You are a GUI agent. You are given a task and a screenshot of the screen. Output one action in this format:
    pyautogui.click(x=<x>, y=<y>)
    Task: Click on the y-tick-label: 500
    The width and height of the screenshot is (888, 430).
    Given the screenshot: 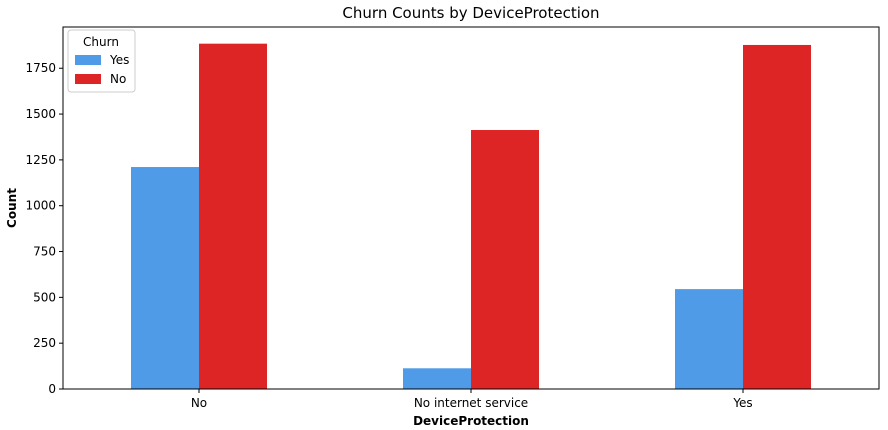 What is the action you would take?
    pyautogui.click(x=44, y=297)
    